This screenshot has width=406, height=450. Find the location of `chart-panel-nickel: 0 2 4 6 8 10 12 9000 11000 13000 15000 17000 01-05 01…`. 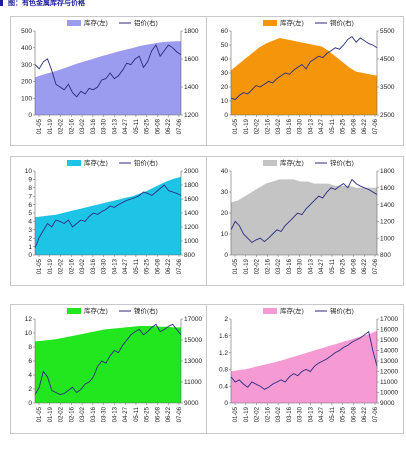

chart-panel-nickel: 0 2 4 6 8 10 12 9000 11000 13000 15000 17000 01-05 01… is located at coordinates (109, 369).